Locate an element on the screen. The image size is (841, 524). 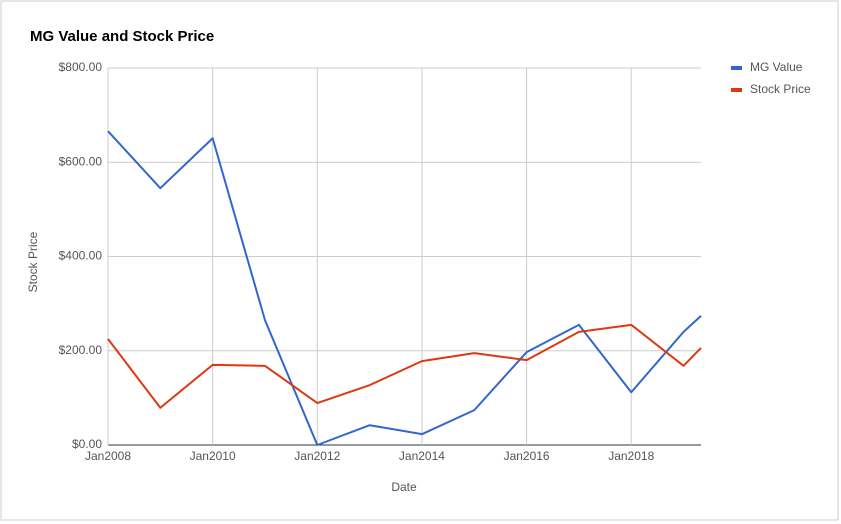
series-line is located at coordinates (404, 366).